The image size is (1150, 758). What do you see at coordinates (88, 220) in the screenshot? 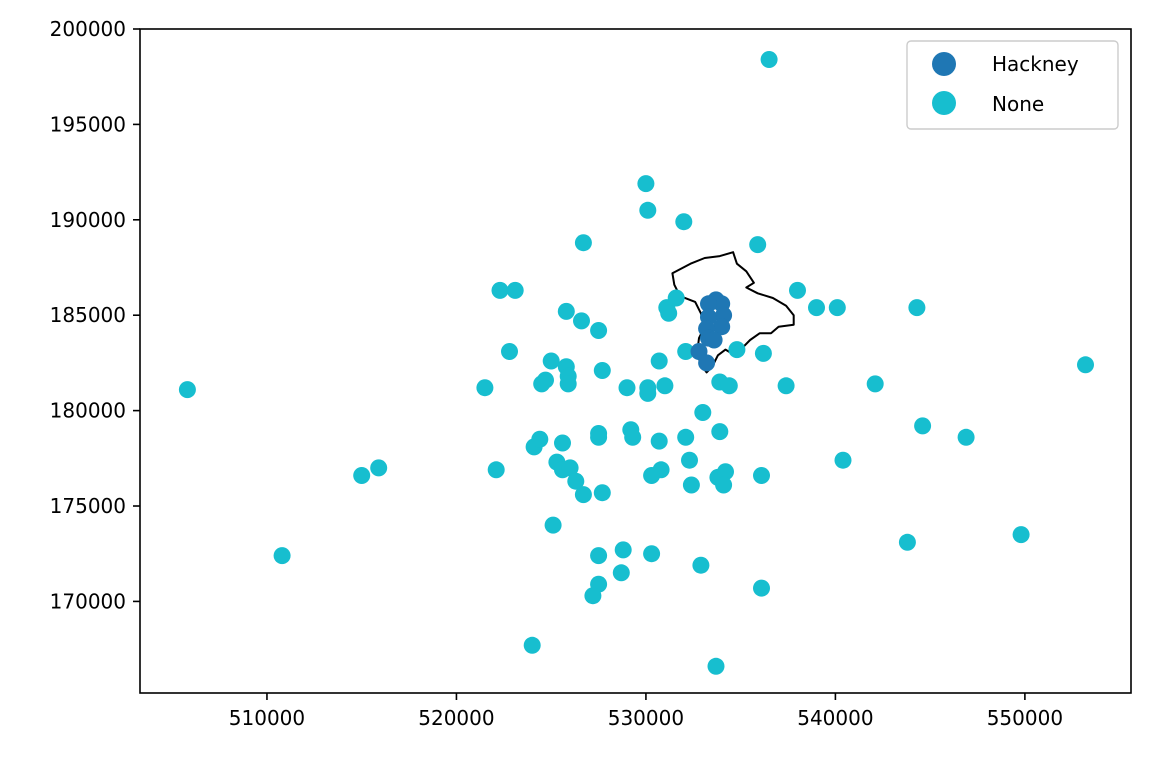
I see `y-tick-label: 190000` at bounding box center [88, 220].